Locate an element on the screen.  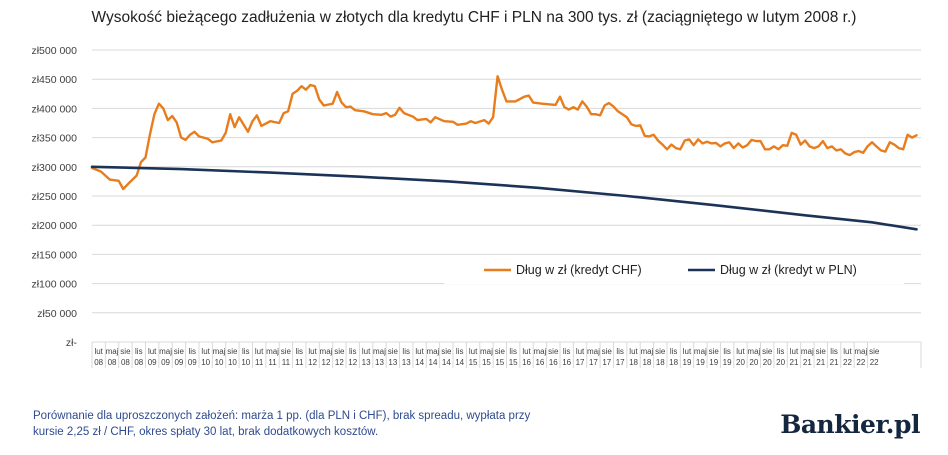
y-tick-label: zł400 000 is located at coordinates (54, 109).